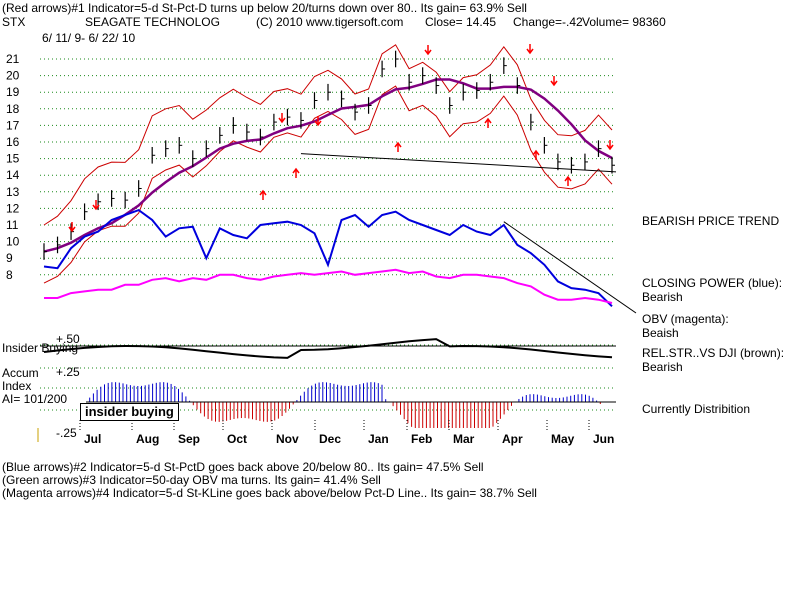 Image resolution: width=800 pixels, height=600 pixels. I want to click on y-tick-18: 18, so click(13, 109).